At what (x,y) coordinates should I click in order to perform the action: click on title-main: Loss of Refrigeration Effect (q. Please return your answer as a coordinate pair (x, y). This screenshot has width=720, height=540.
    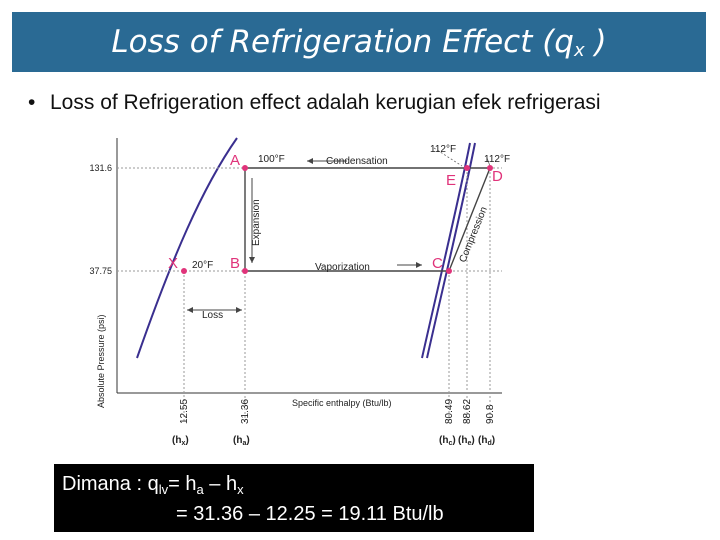
    Looking at the image, I should click on (342, 42).